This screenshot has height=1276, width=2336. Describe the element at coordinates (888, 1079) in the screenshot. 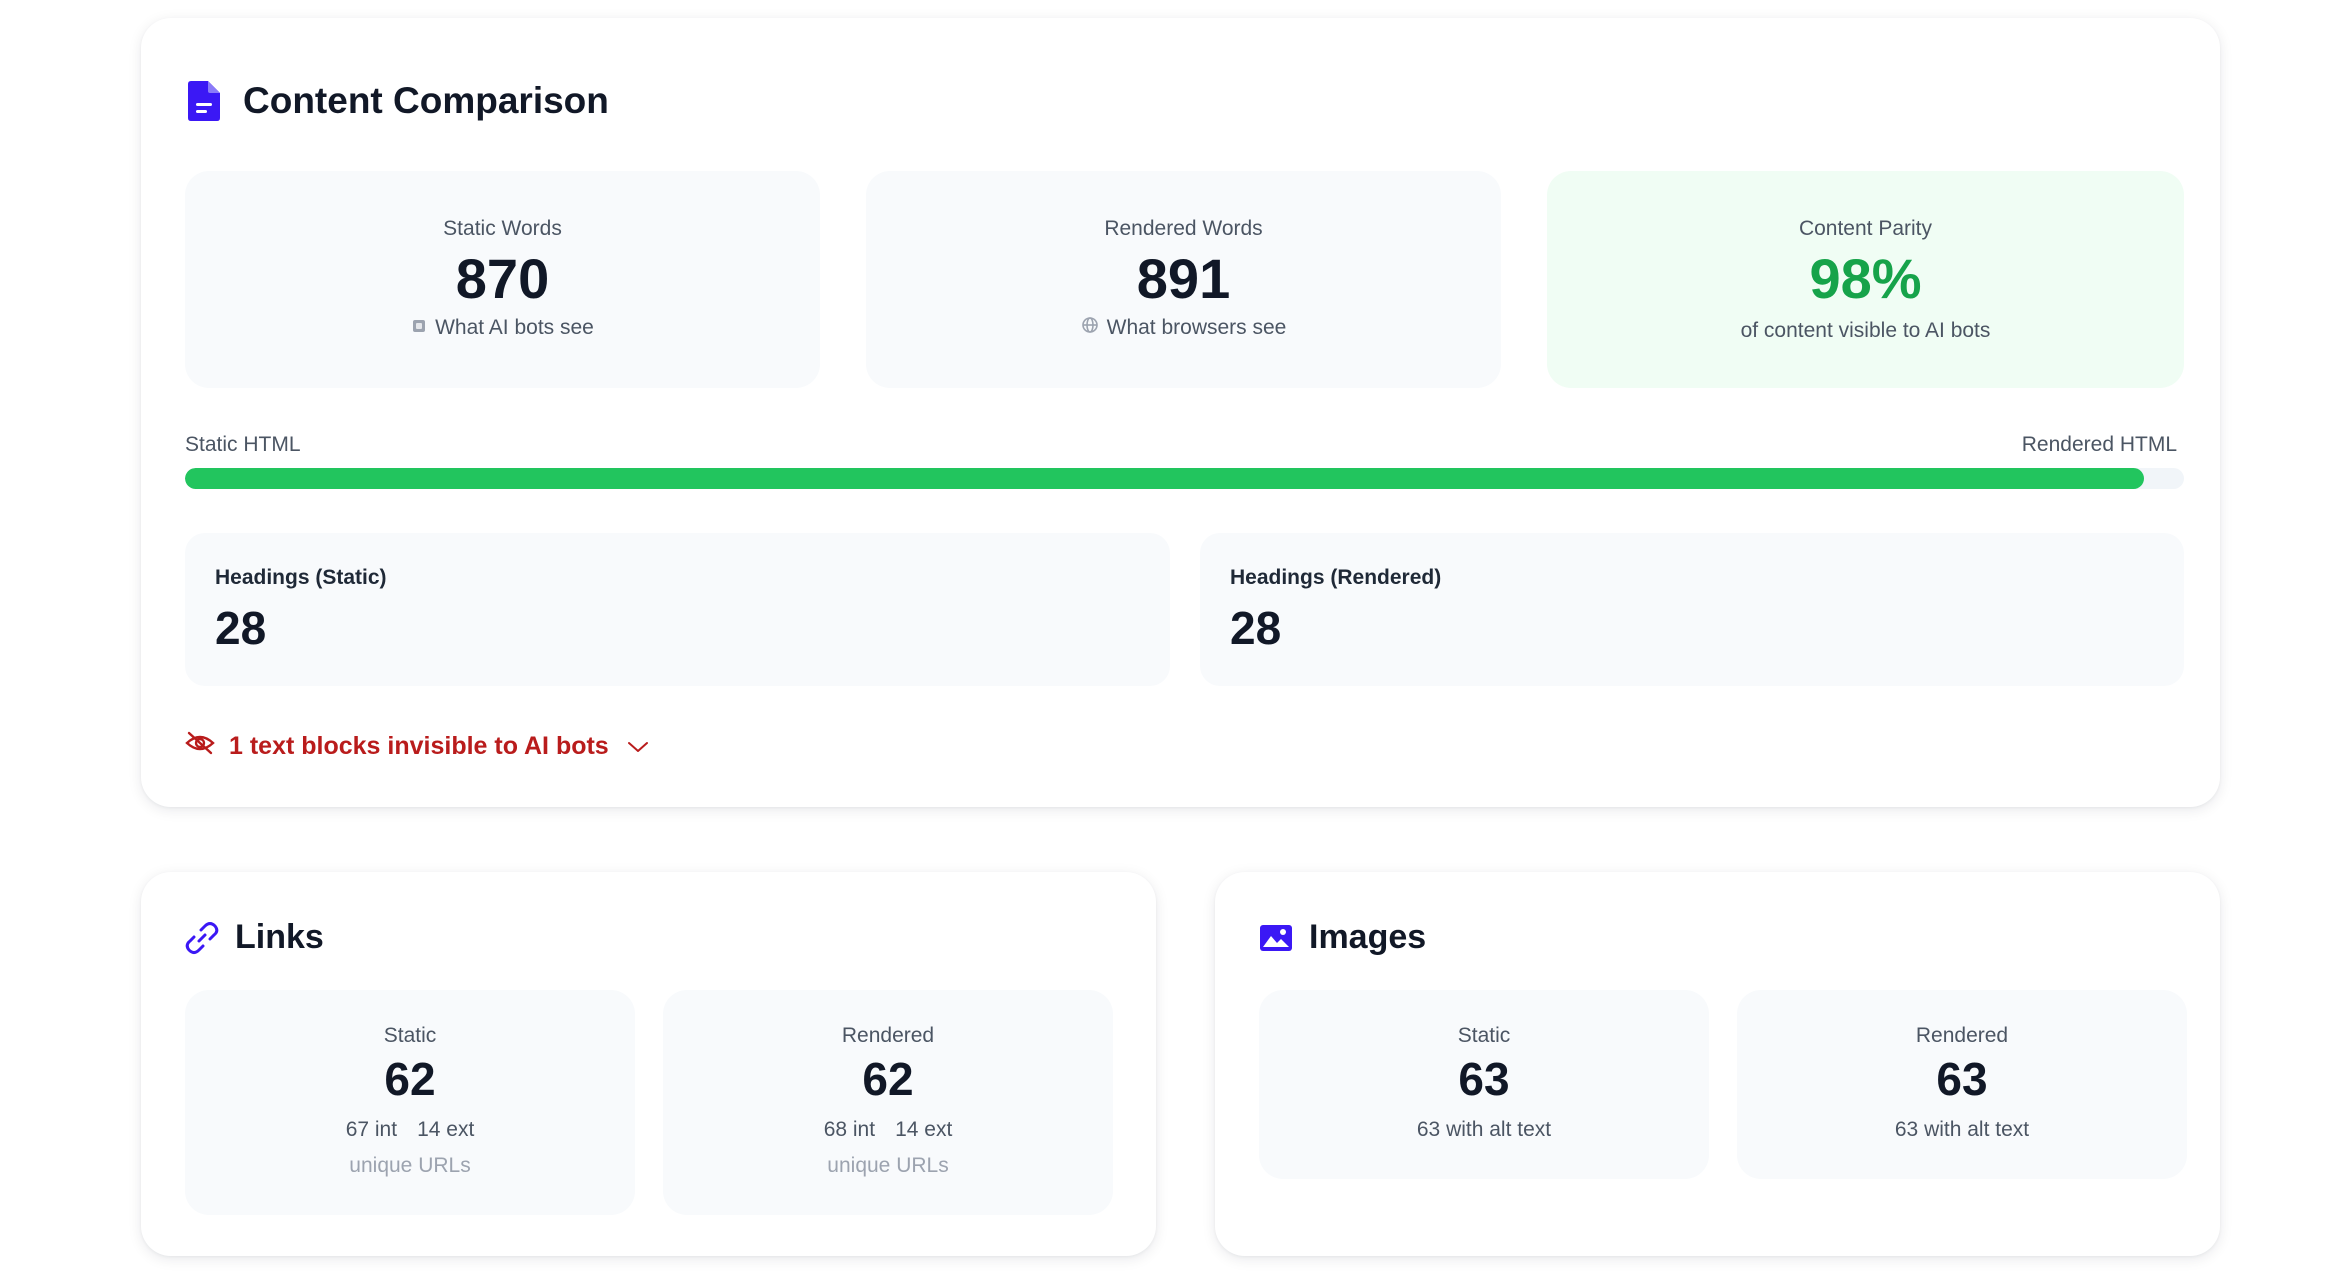

I see `links-rendered-value: 62` at that location.